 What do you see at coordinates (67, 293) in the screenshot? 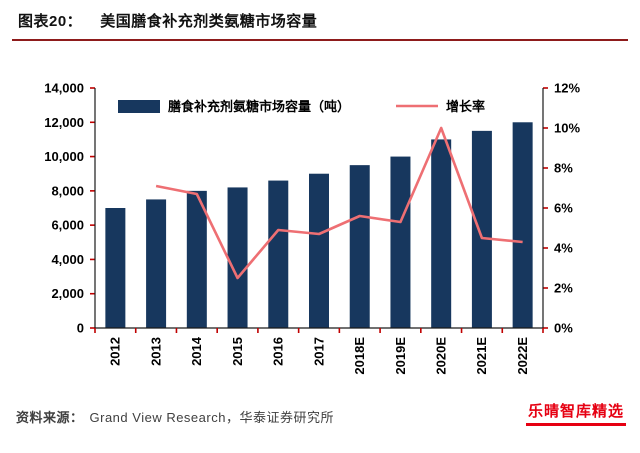
I see `y-axis-left-label: 2,000` at bounding box center [67, 293].